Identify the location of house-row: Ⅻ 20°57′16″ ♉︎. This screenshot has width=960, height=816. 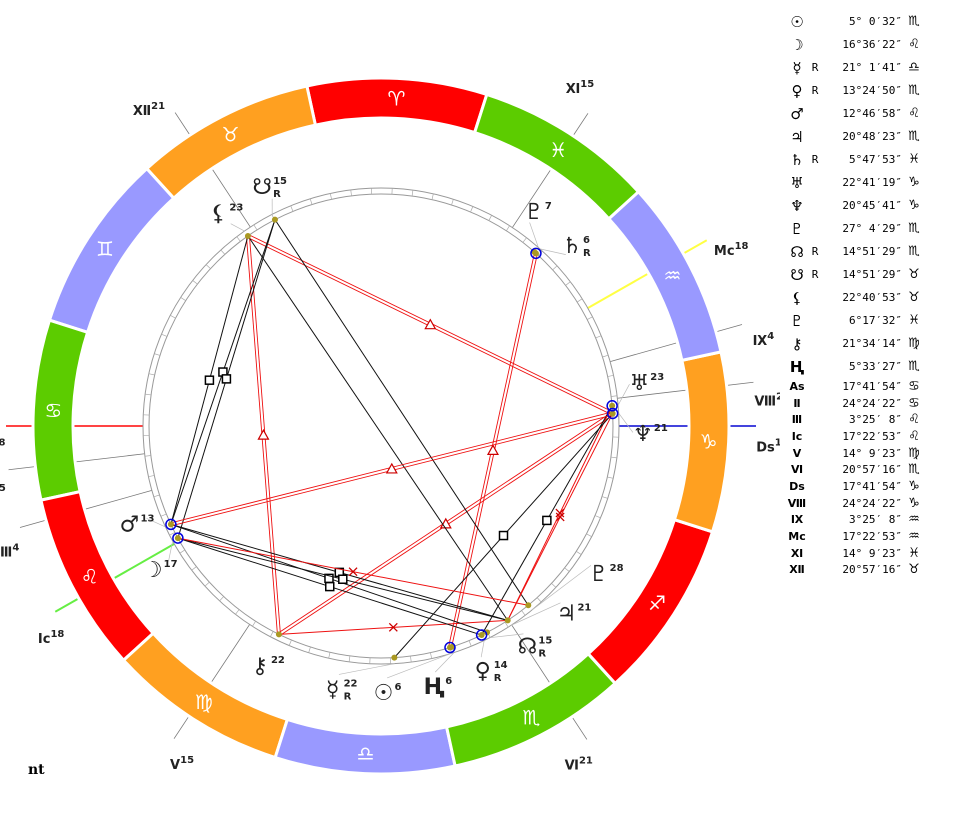
(856, 570).